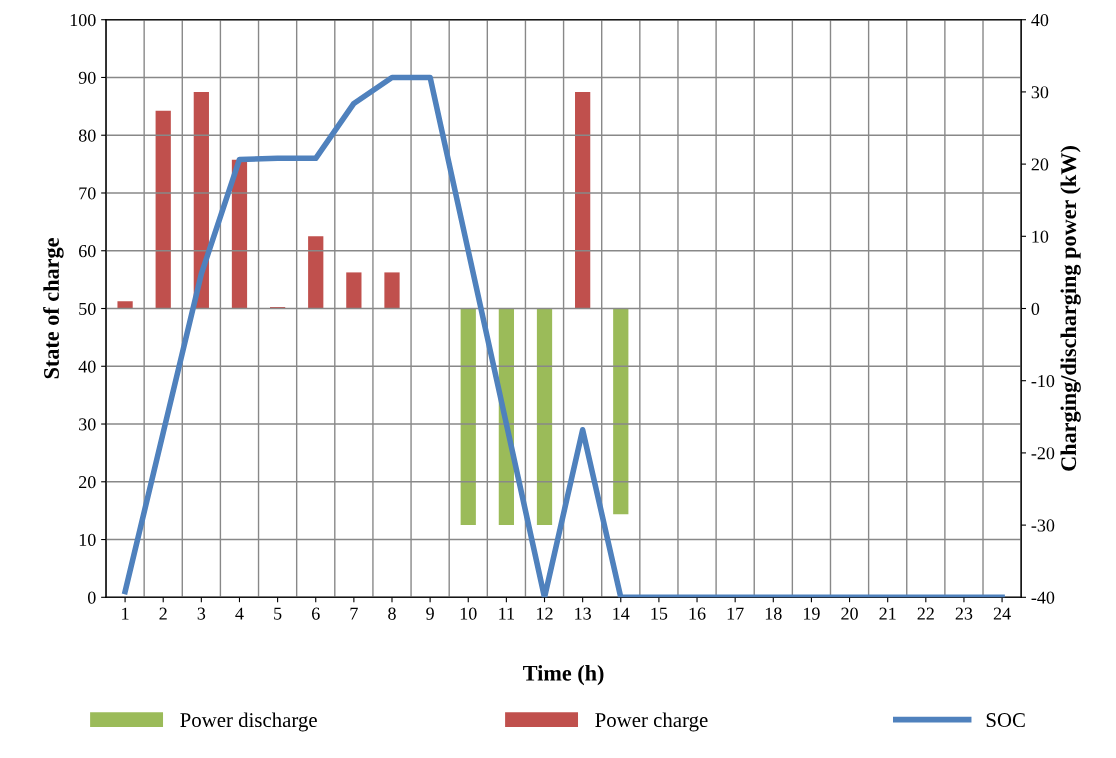  I want to click on y-tick-label: 40, so click(87, 366).